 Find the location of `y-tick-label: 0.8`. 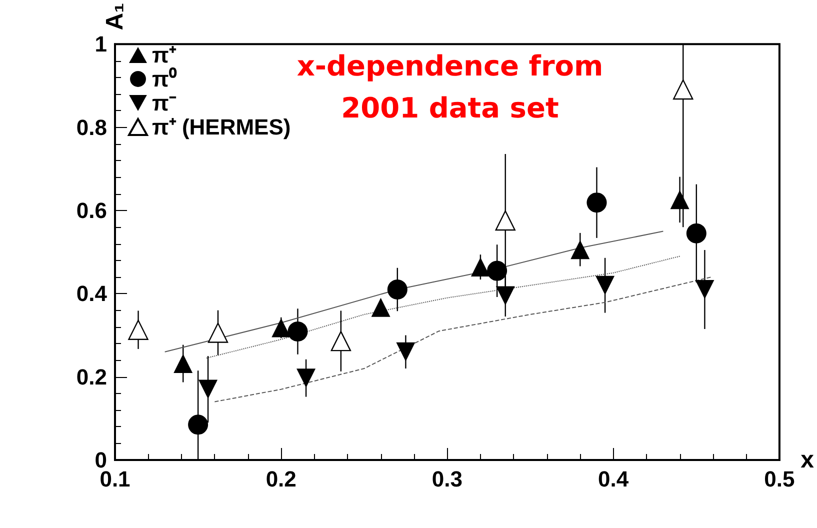

y-tick-label: 0.8 is located at coordinates (91, 127).